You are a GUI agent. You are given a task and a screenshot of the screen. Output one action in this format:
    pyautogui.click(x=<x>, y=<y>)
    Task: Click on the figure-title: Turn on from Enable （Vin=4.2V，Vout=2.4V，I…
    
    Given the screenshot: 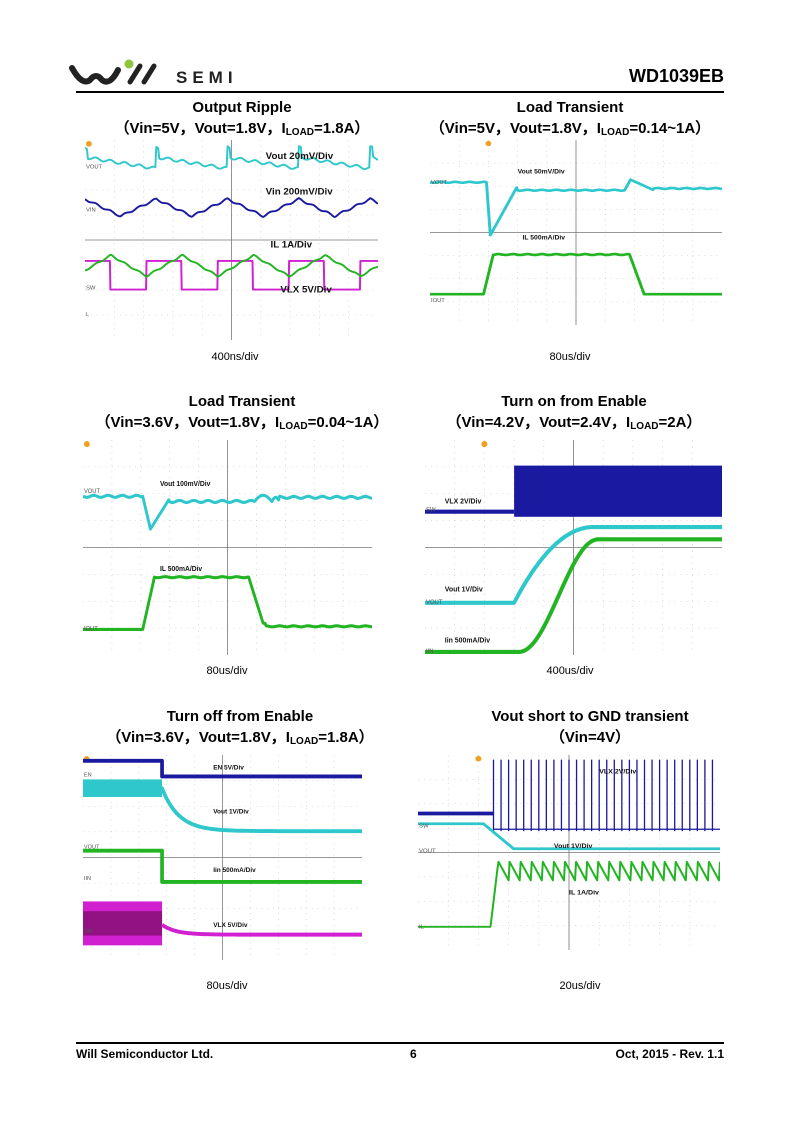 What is the action you would take?
    pyautogui.click(x=574, y=414)
    